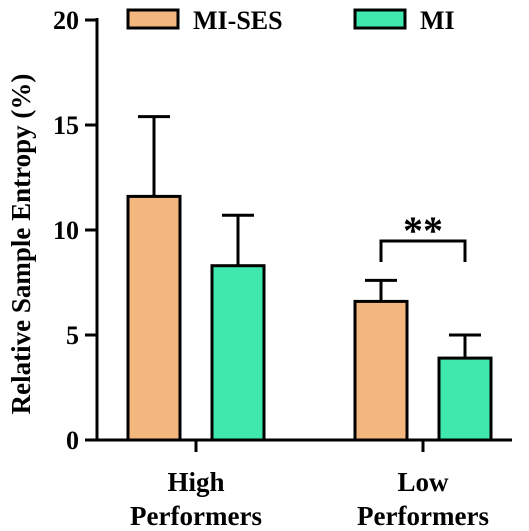 This screenshot has width=529, height=531. I want to click on y-tick-label-5: 5, so click(72, 335).